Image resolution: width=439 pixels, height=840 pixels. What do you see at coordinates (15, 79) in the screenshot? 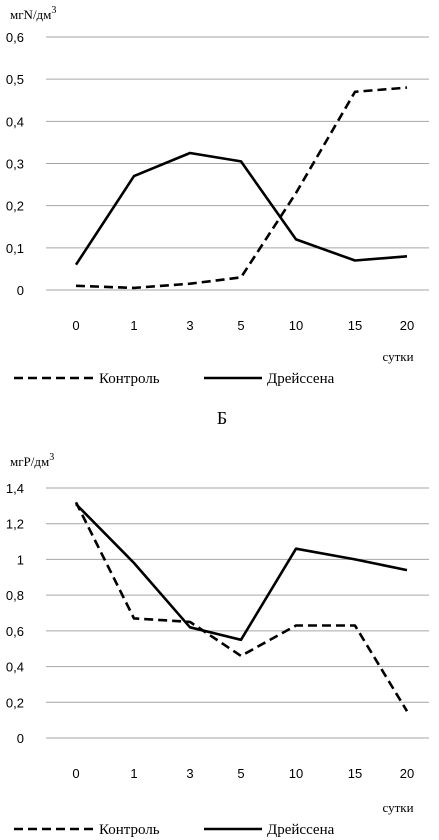
I see `y-tick-label: 0,5` at bounding box center [15, 79].